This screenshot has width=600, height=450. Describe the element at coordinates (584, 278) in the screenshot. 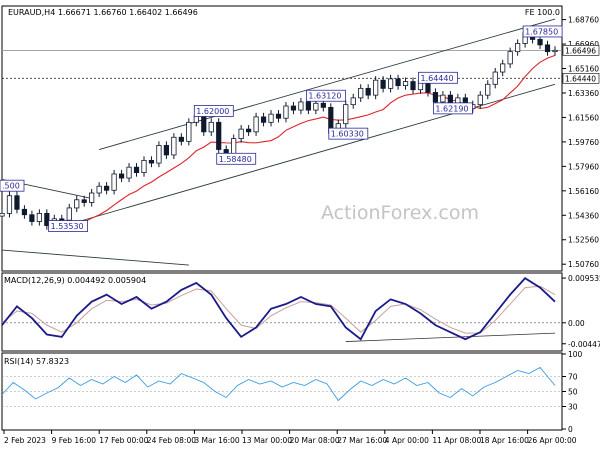

I see `macd-y-tick-label: 0.009535` at that location.